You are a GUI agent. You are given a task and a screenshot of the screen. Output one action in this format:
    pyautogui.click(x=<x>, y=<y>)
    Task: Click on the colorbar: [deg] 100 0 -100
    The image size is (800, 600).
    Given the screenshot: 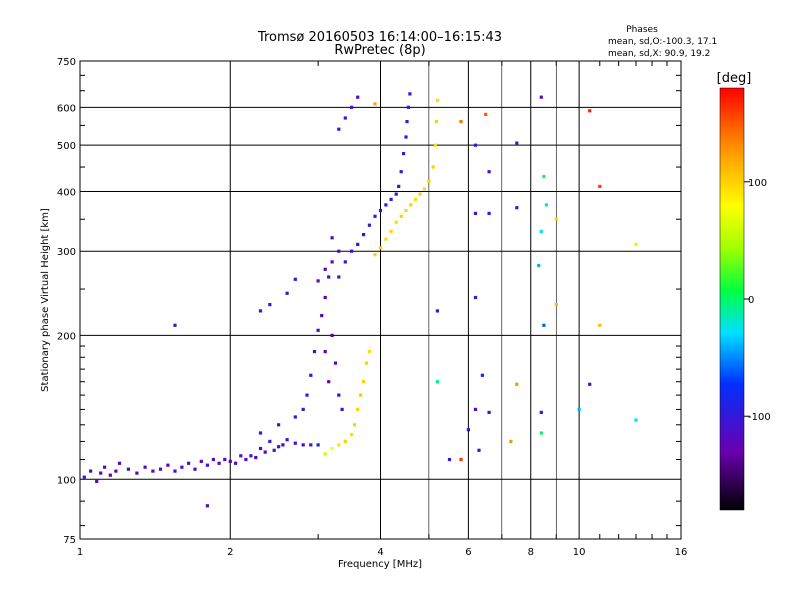 What is the action you would take?
    pyautogui.click(x=744, y=291)
    